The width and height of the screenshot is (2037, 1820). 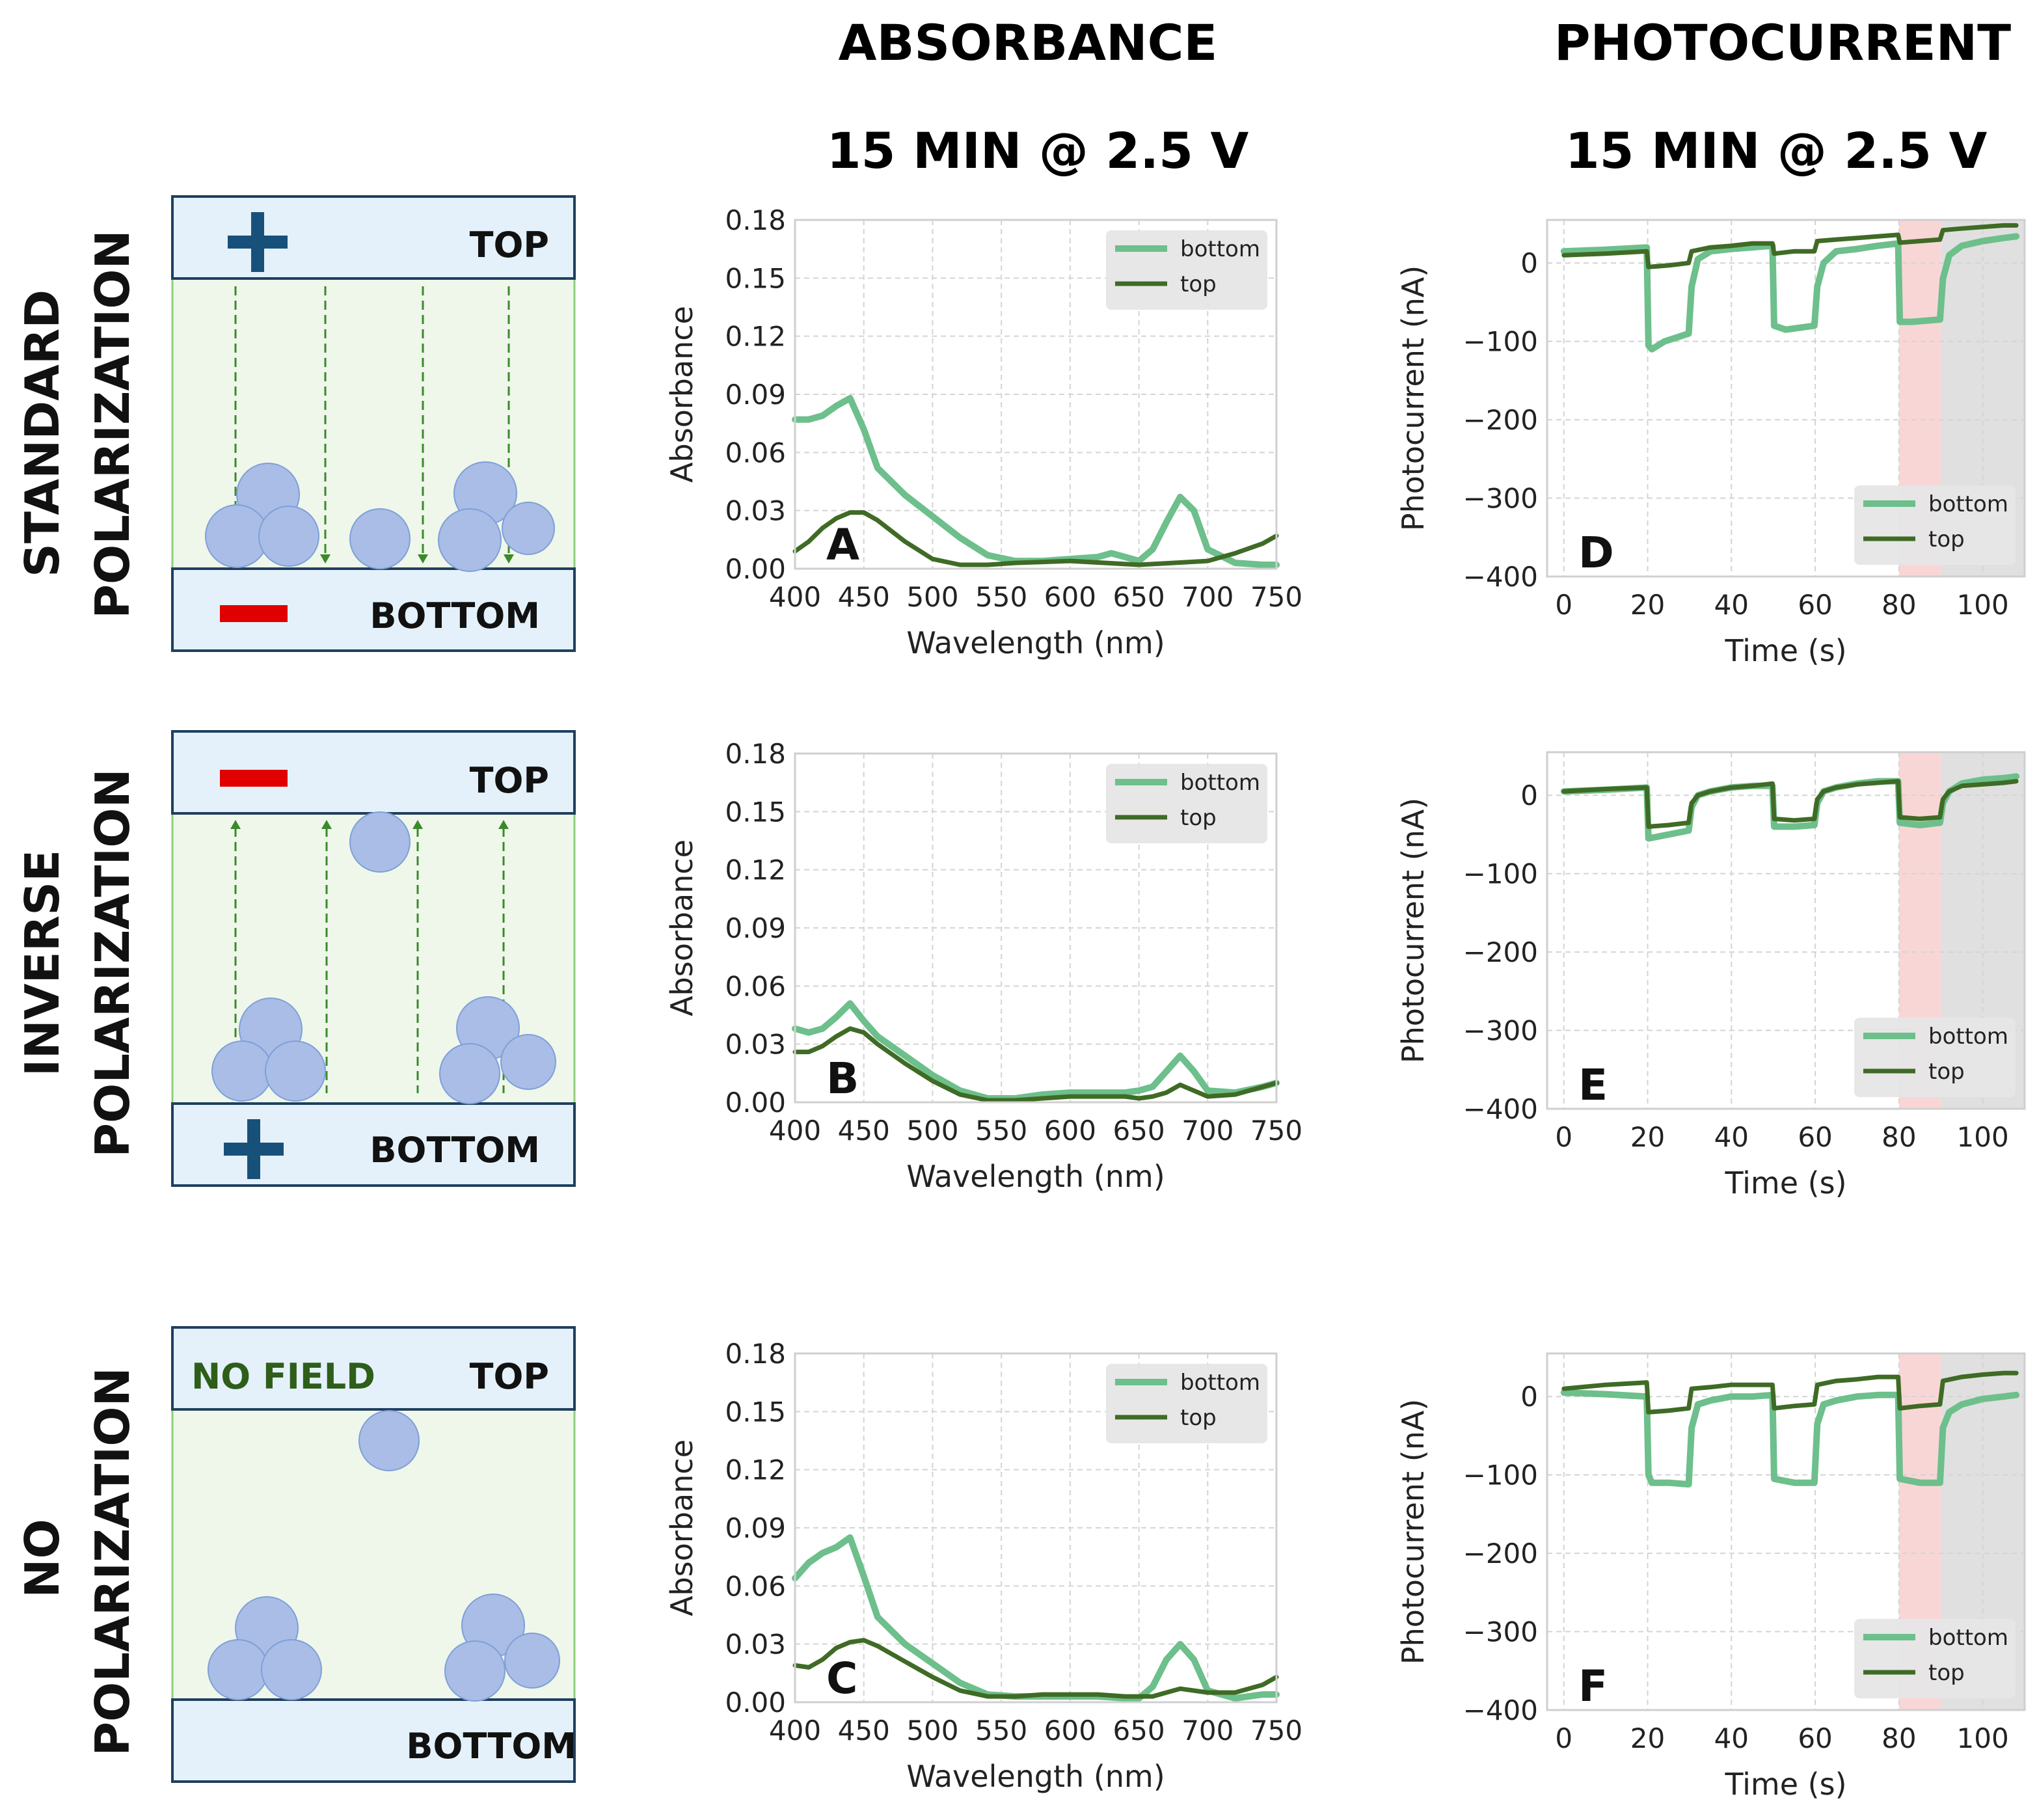 I want to click on x-tick-label: 40, so click(x=1732, y=1738).